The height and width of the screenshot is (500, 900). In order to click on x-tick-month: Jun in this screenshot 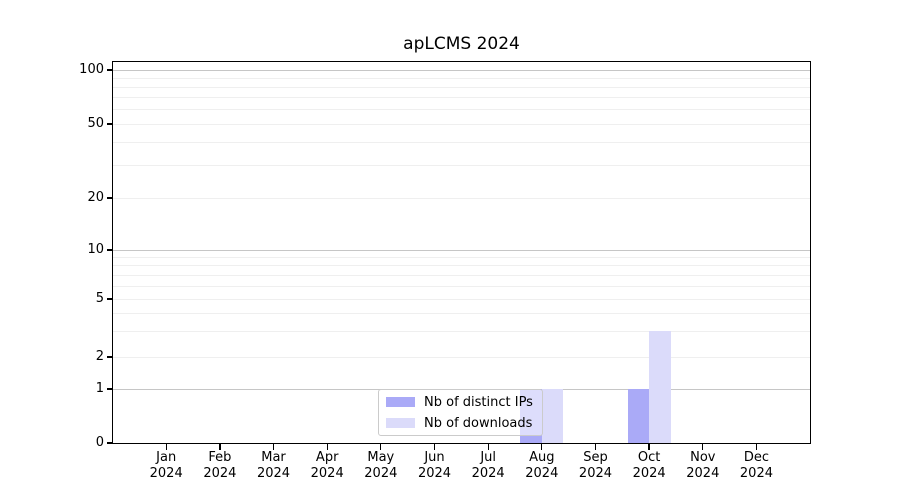, I will do `click(434, 457)`.